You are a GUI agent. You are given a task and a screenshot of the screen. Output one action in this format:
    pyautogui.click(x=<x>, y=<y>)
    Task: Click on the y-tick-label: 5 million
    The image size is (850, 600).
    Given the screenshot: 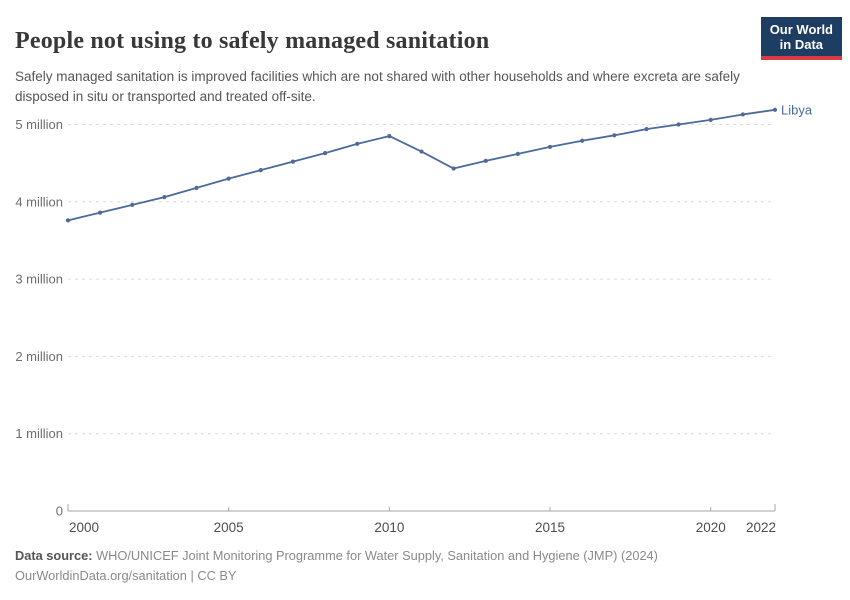 What is the action you would take?
    pyautogui.click(x=39, y=124)
    